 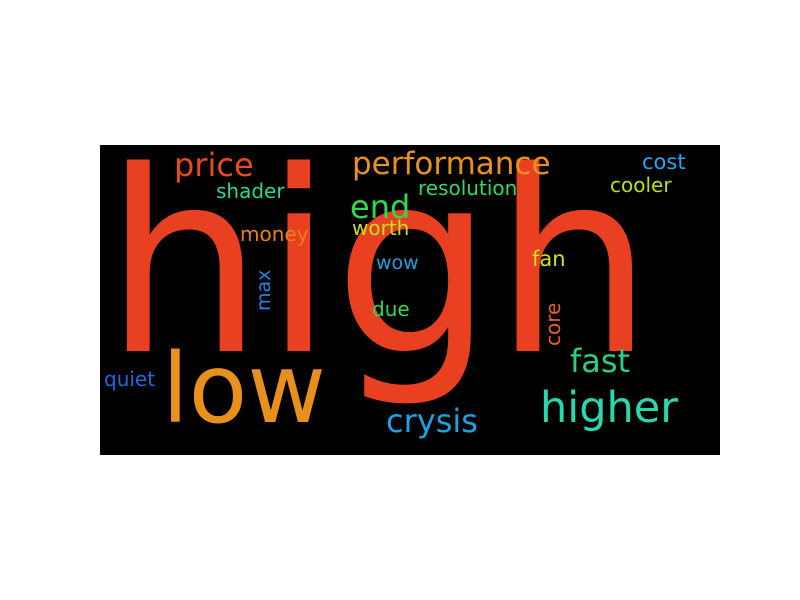 I want to click on word-money: money, so click(x=274, y=234).